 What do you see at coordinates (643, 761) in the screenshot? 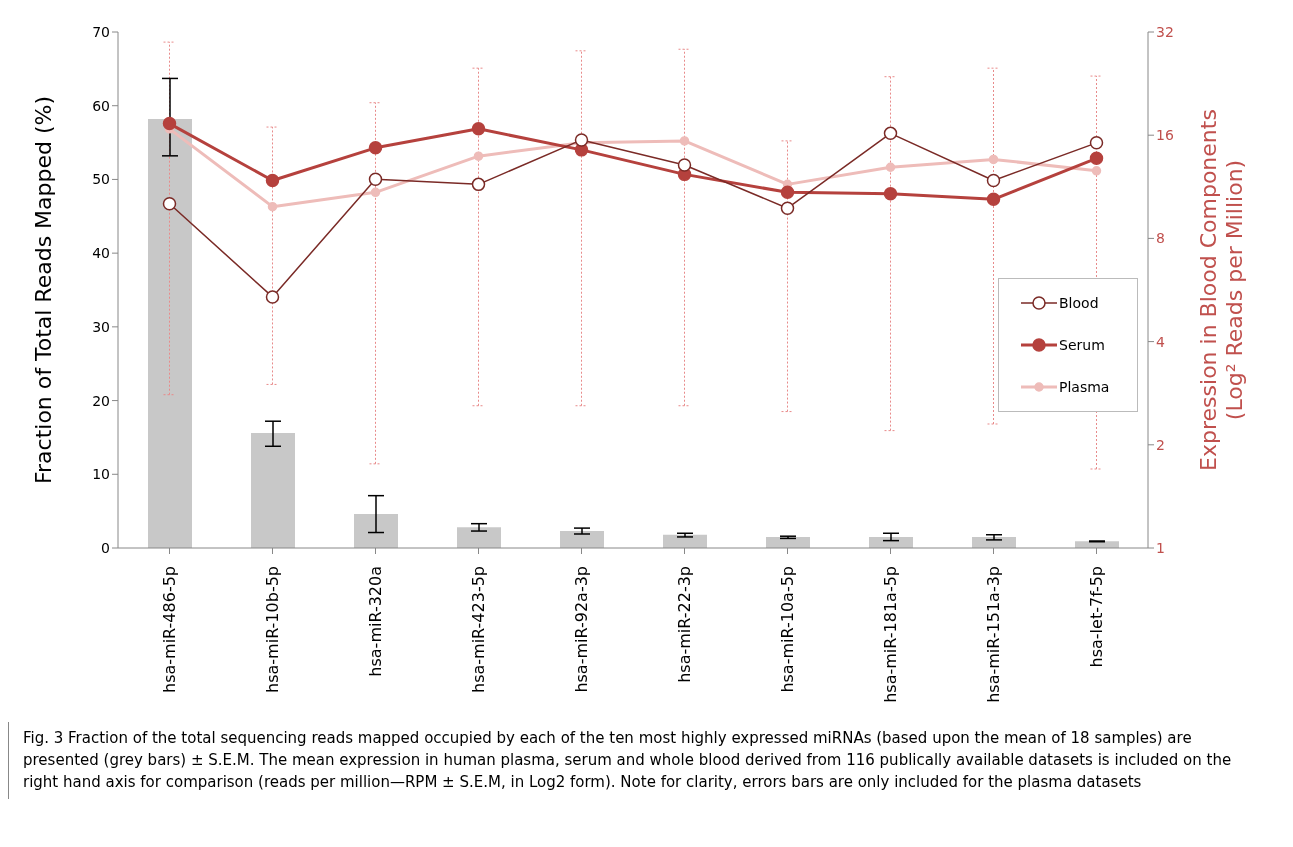
I see `caption: Fig. 3 Fraction of the total sequencing reads mapped occupied by each of the ten most highly expressed miRNAs (based upon the mean of 18 samples) are presented (grey bars) ± S.E.M. The mean expression in human plasma, serum and whole blood derived from 116 publically available datasets is included on the right hand axis for comparison (reads per million—RPM ± S.E.M, in Log2 form). Note for clarity, errors bars are only included for the plasma datasets` at bounding box center [643, 761].